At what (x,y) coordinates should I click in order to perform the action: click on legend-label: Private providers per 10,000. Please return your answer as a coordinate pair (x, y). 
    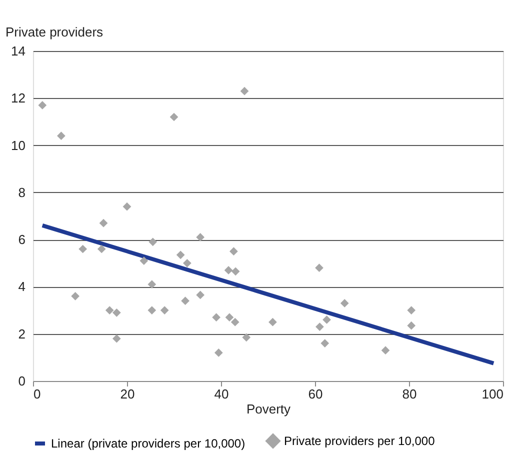
    Looking at the image, I should click on (360, 441).